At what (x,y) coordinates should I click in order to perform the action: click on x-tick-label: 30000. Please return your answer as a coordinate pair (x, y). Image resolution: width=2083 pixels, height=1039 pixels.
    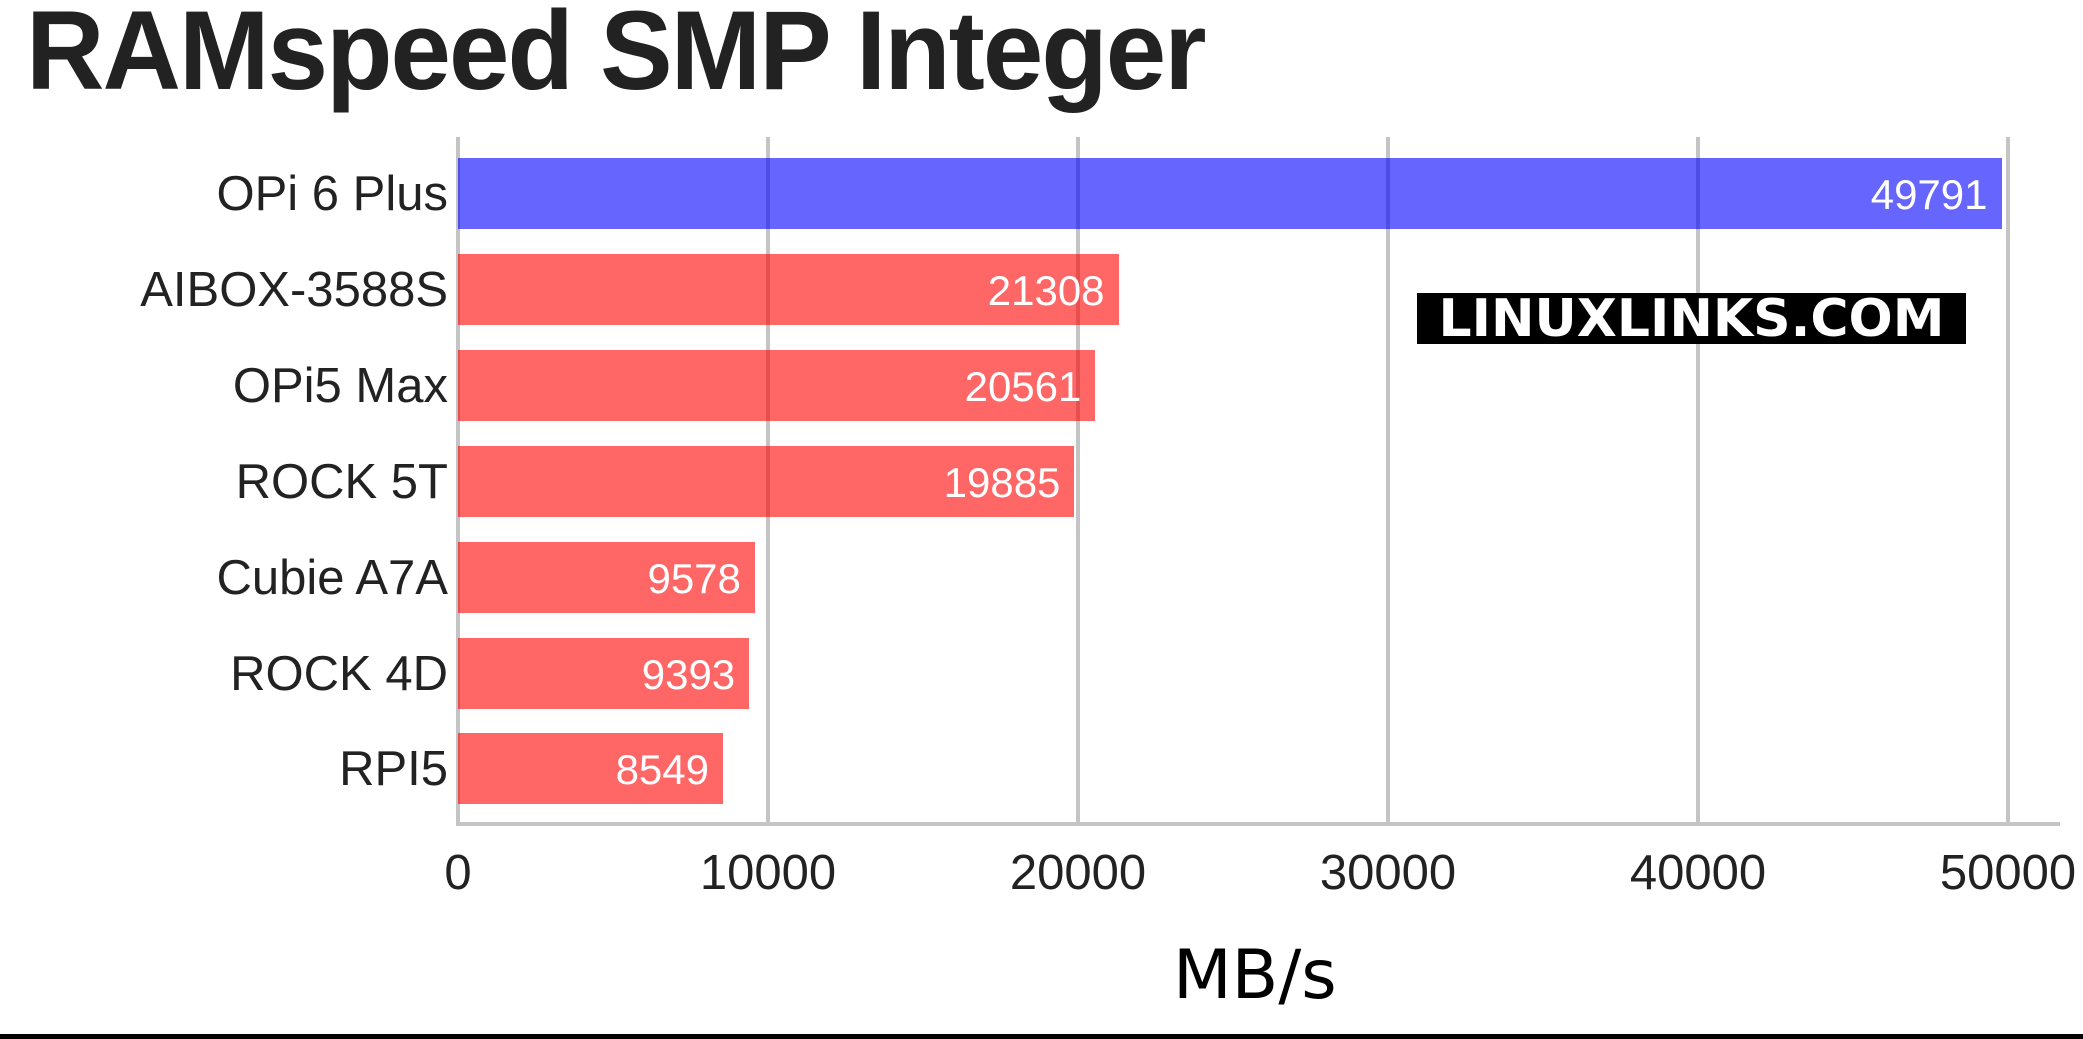
    Looking at the image, I should click on (1388, 873).